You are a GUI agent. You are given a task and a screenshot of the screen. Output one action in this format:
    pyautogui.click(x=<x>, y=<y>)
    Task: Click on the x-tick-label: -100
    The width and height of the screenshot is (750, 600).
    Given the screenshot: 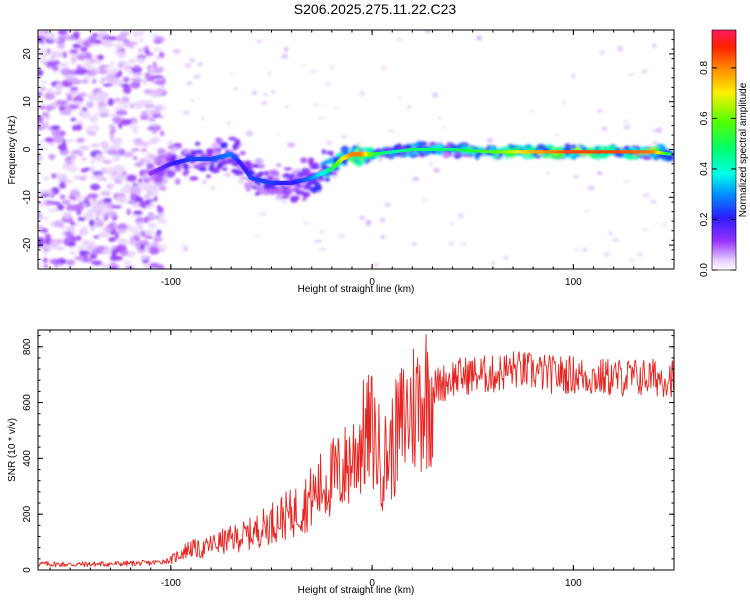 What is the action you would take?
    pyautogui.click(x=171, y=282)
    